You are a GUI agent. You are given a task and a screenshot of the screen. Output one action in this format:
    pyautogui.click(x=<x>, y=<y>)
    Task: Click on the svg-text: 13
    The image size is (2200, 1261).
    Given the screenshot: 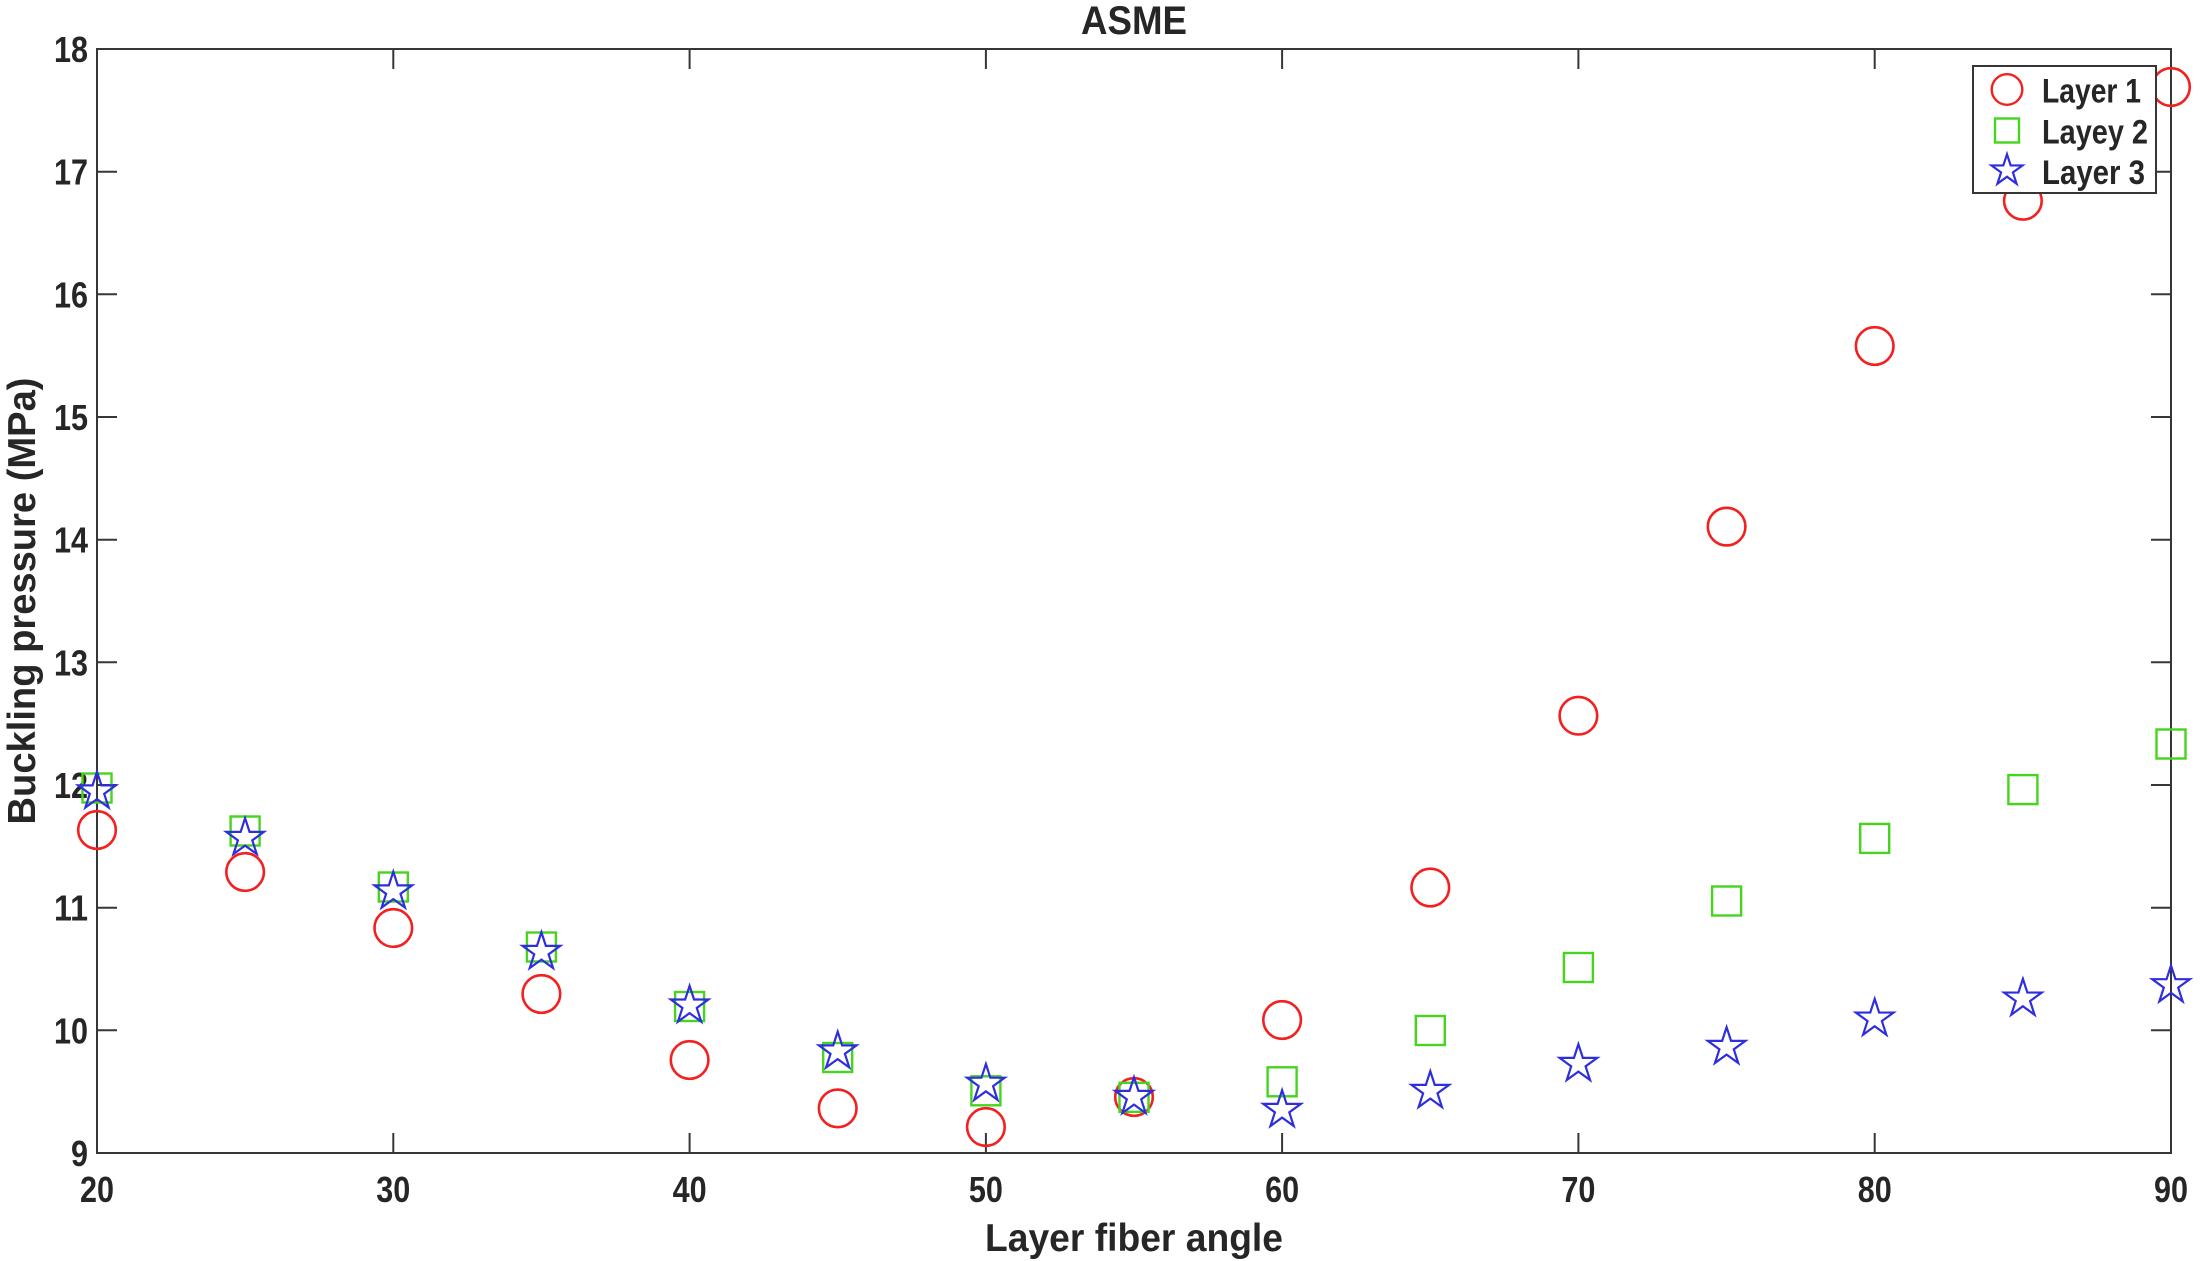 What is the action you would take?
    pyautogui.click(x=71, y=662)
    